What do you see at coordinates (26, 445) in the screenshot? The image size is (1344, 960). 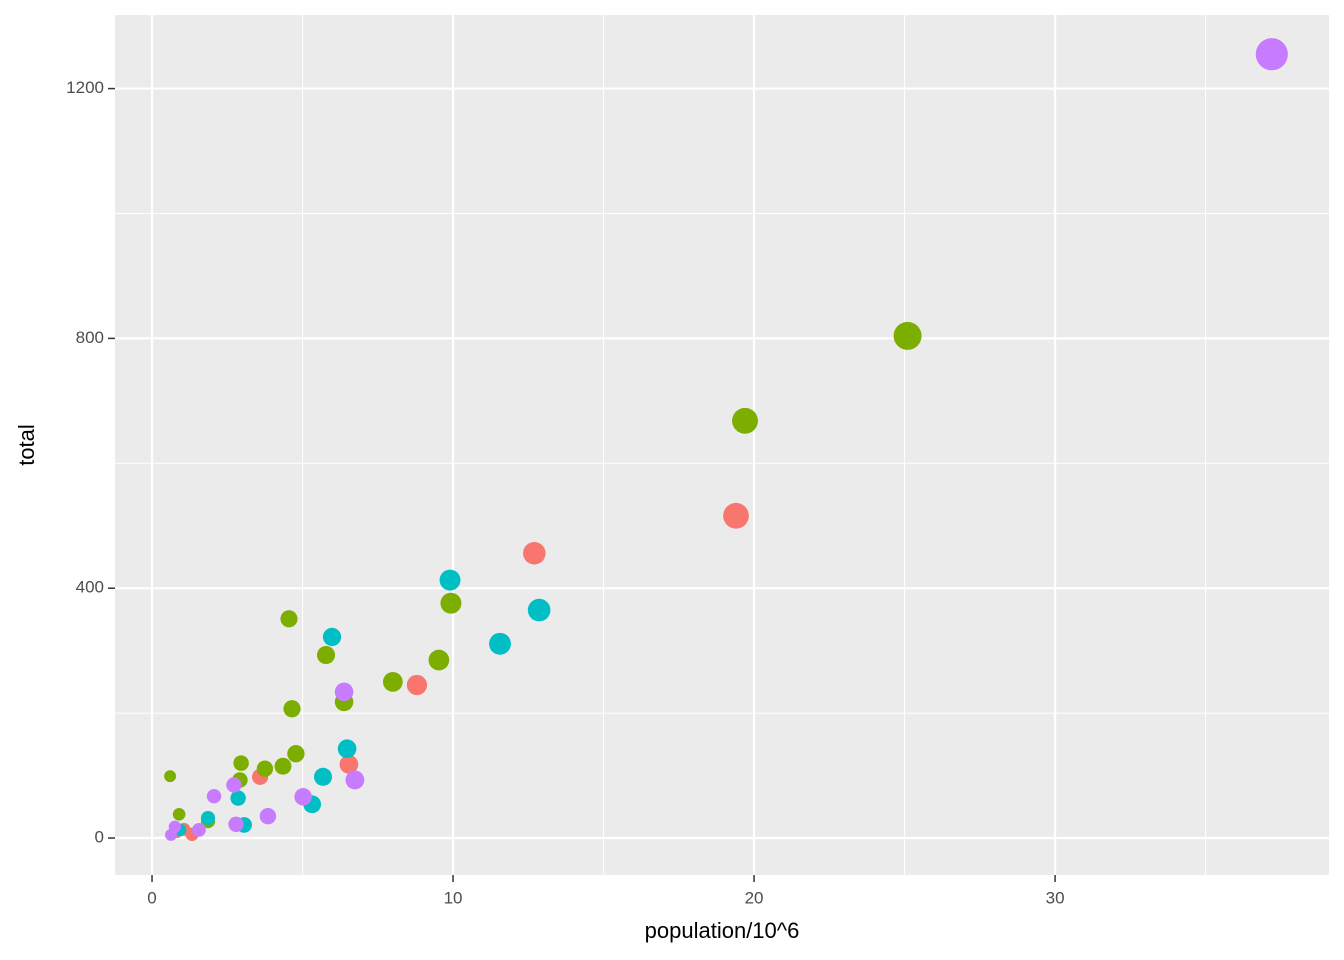 I see `y-axis-title: total` at bounding box center [26, 445].